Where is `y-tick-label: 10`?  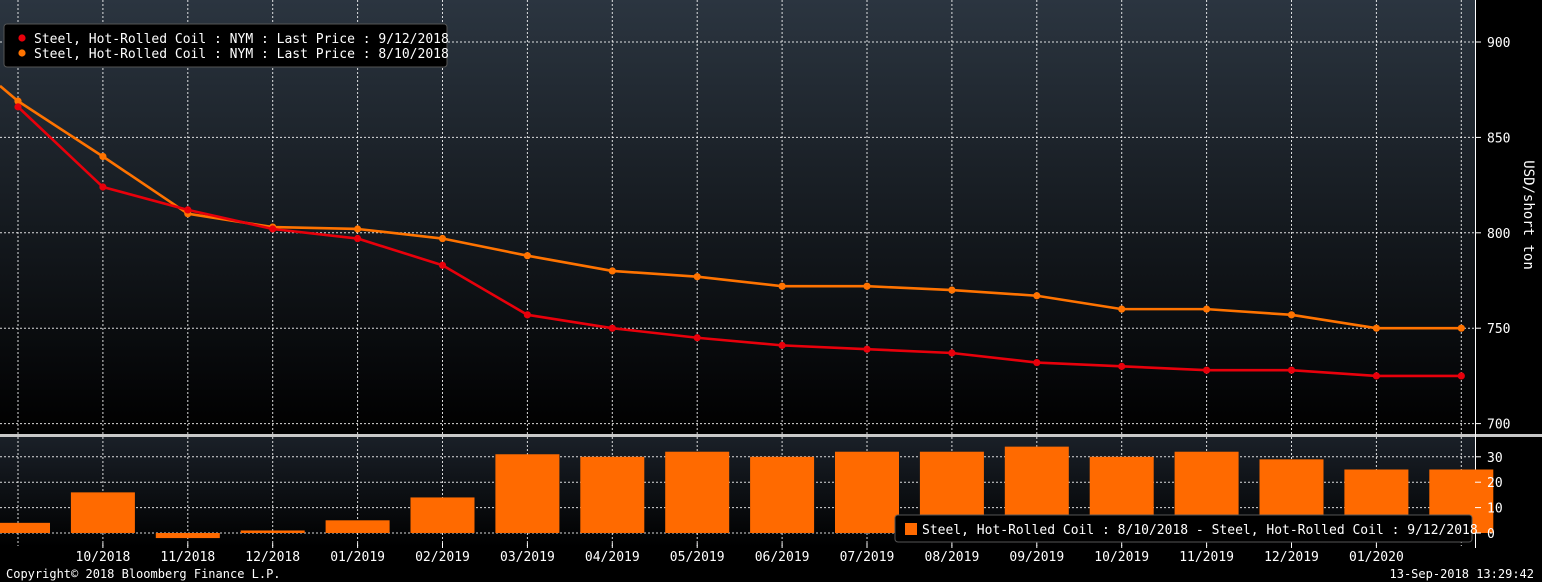
y-tick-label: 10 is located at coordinates (1495, 509).